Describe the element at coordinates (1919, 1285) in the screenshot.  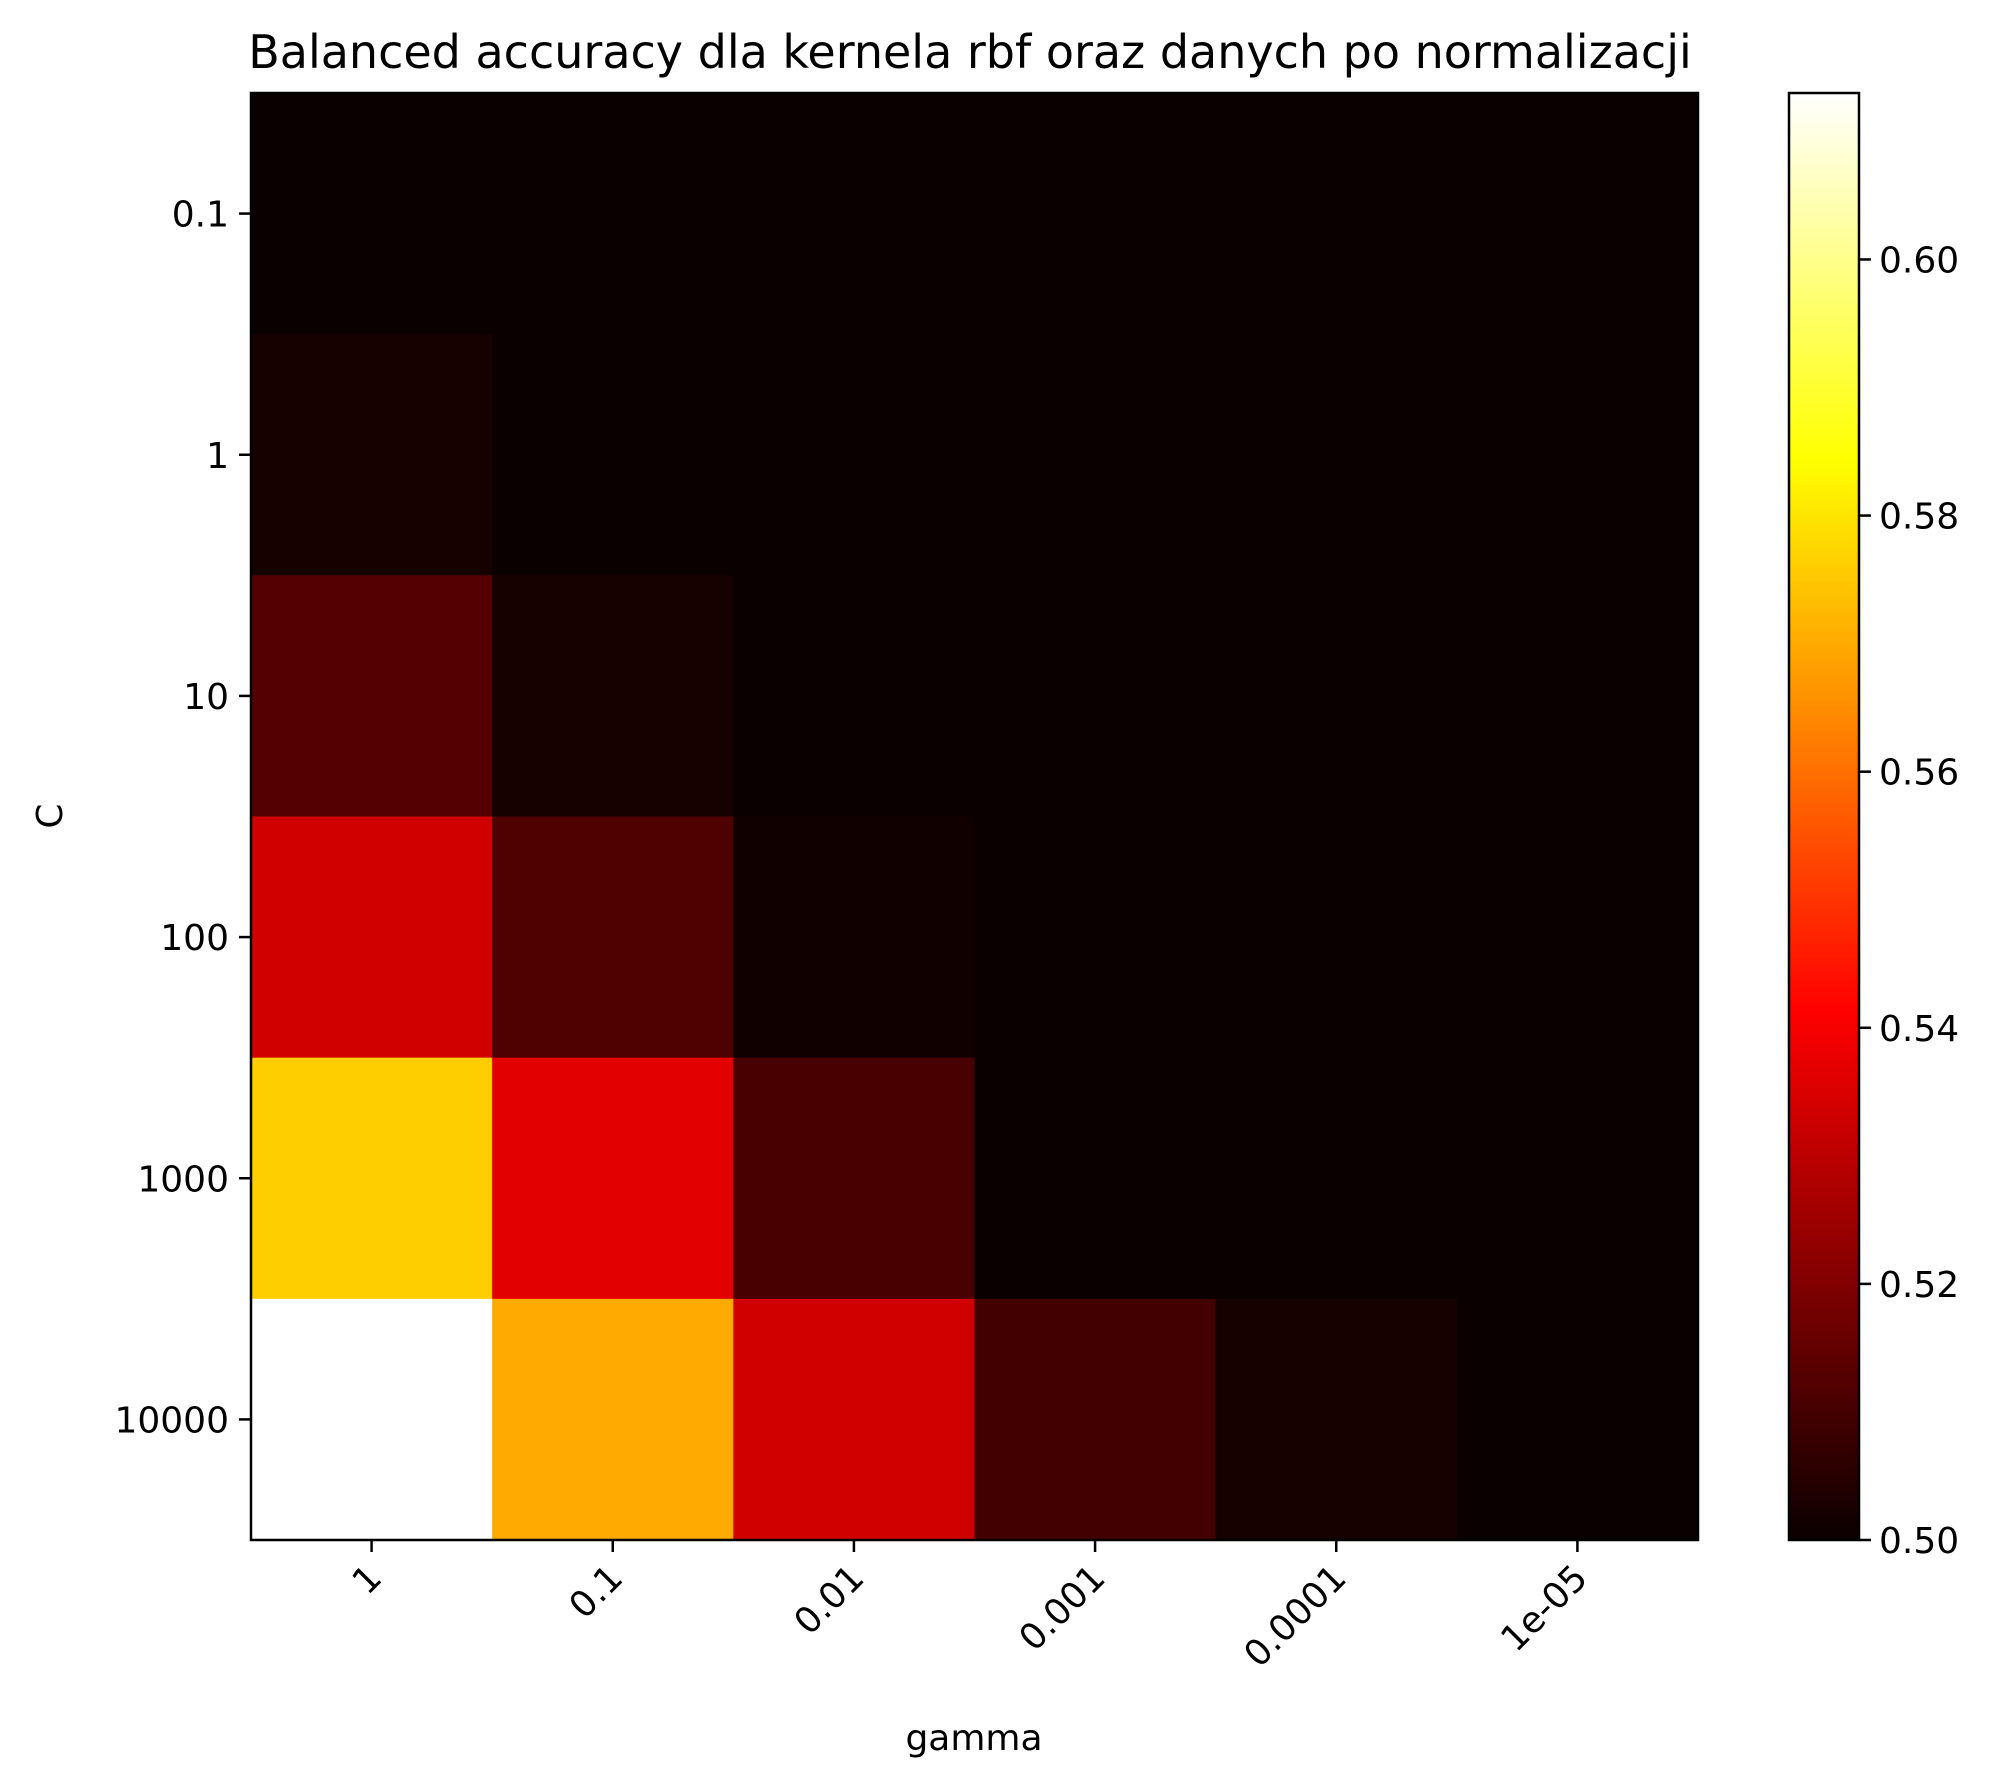
I see `colorbar-tick-label: 0.52` at that location.